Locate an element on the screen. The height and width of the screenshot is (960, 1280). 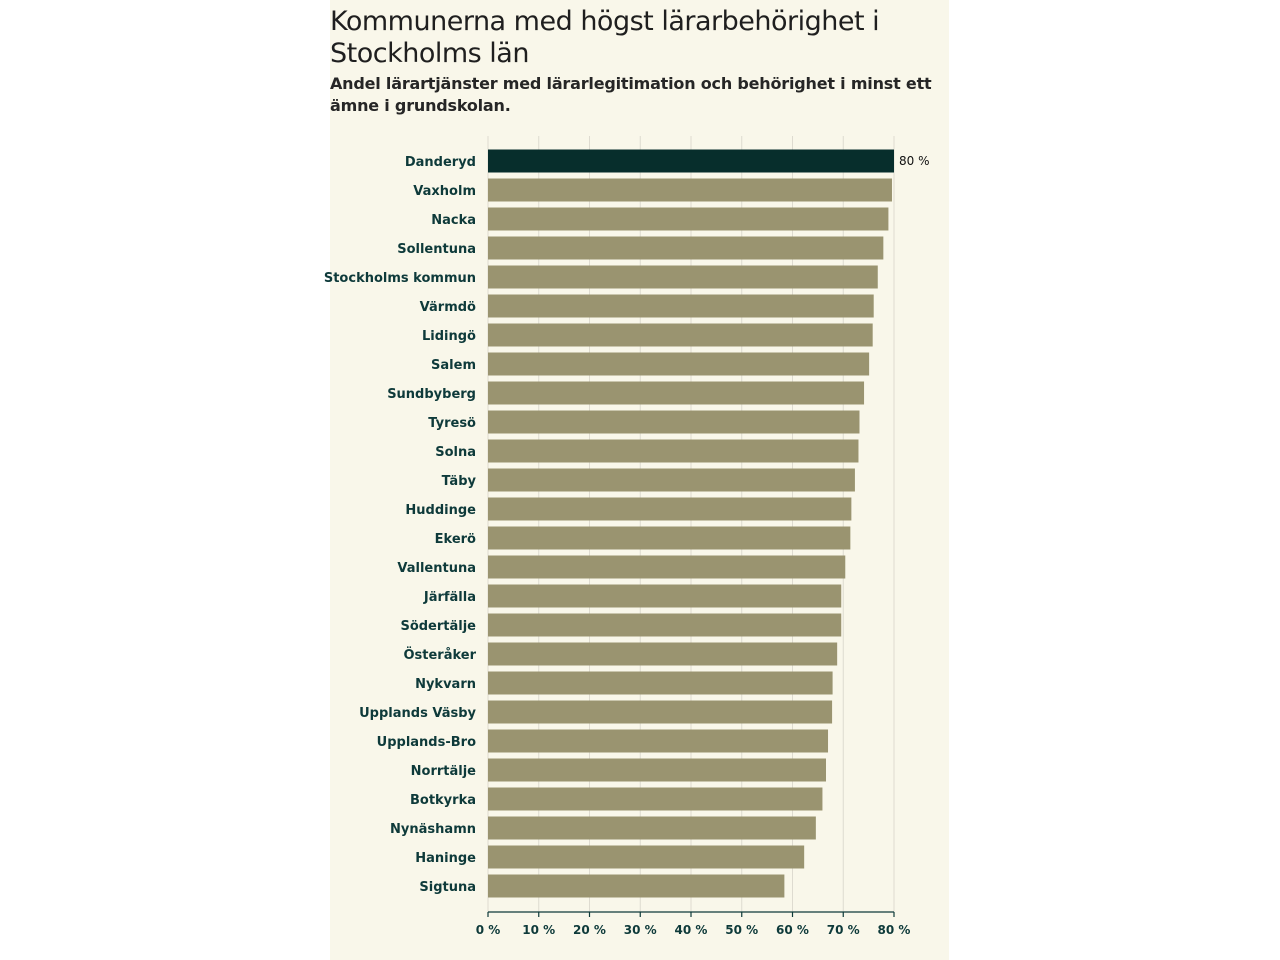
data-label: 80 % is located at coordinates (914, 161).